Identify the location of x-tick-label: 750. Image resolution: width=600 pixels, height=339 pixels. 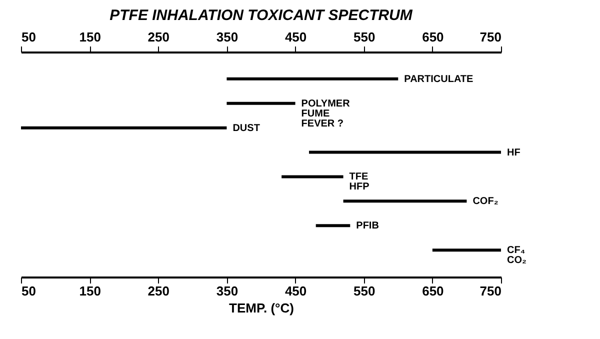
(491, 291).